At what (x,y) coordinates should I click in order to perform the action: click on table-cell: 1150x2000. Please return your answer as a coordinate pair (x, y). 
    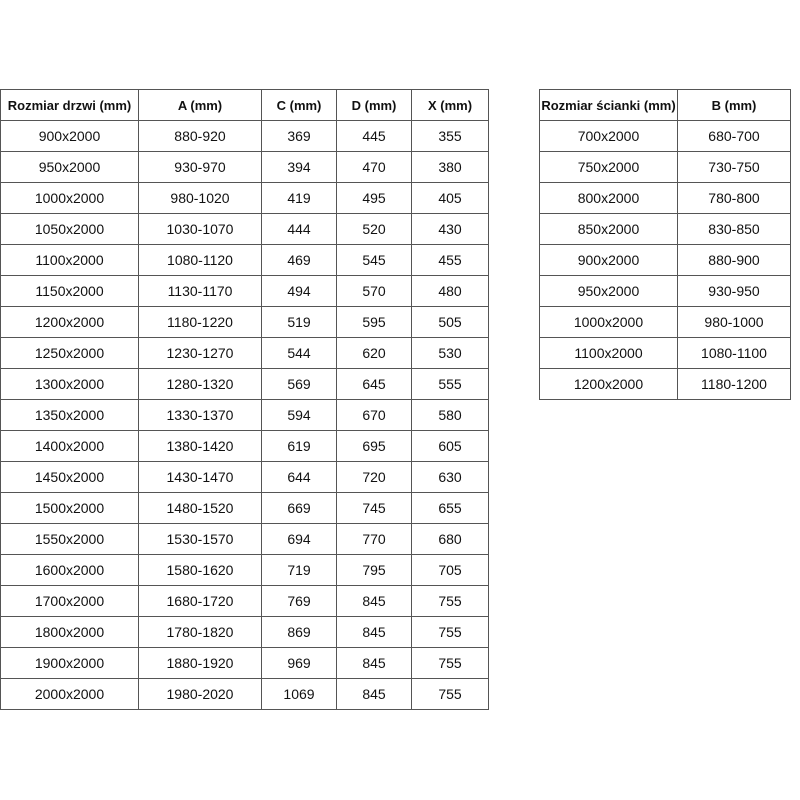
    Looking at the image, I should click on (69, 291).